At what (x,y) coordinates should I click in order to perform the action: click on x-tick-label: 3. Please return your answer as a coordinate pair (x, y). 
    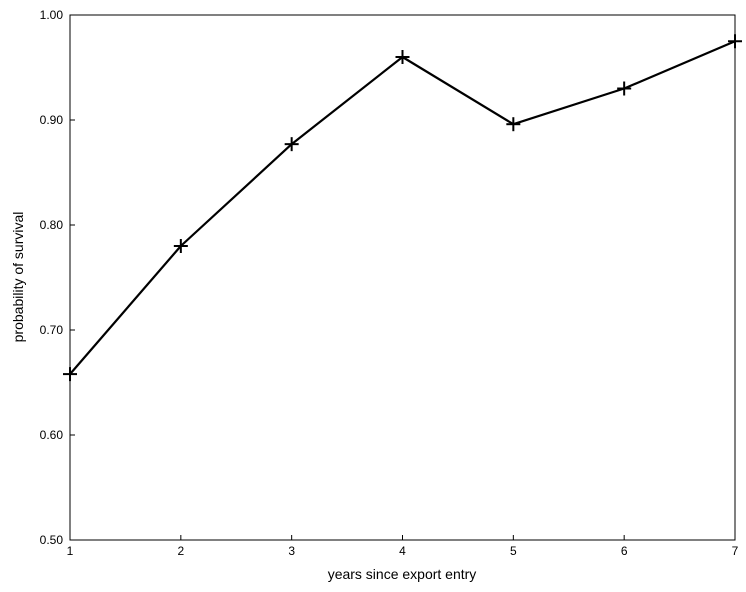
    Looking at the image, I should click on (291, 551).